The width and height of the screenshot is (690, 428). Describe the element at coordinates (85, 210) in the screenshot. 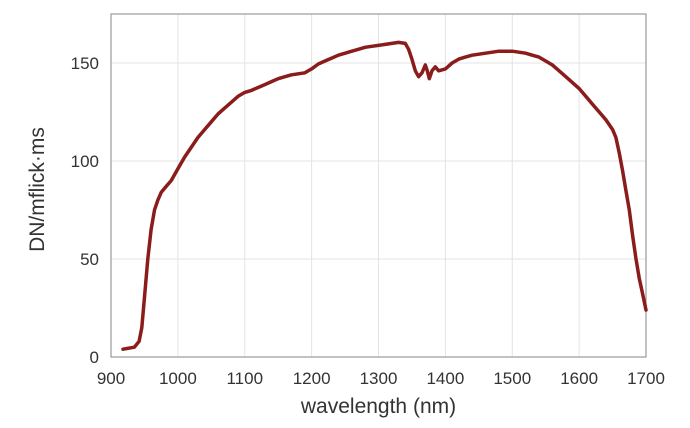

I see `y-axis-ticks: 0 50 100 150` at that location.